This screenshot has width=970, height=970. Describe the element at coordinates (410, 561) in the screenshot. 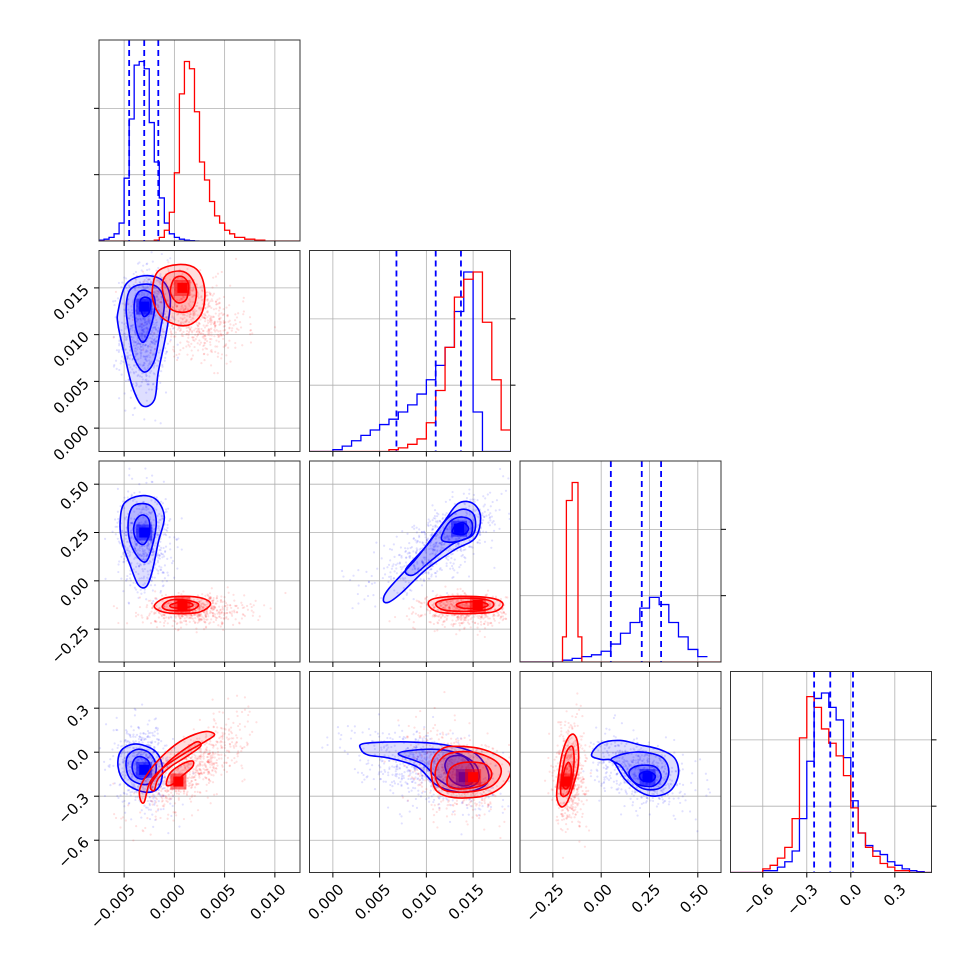

I see `grid` at that location.